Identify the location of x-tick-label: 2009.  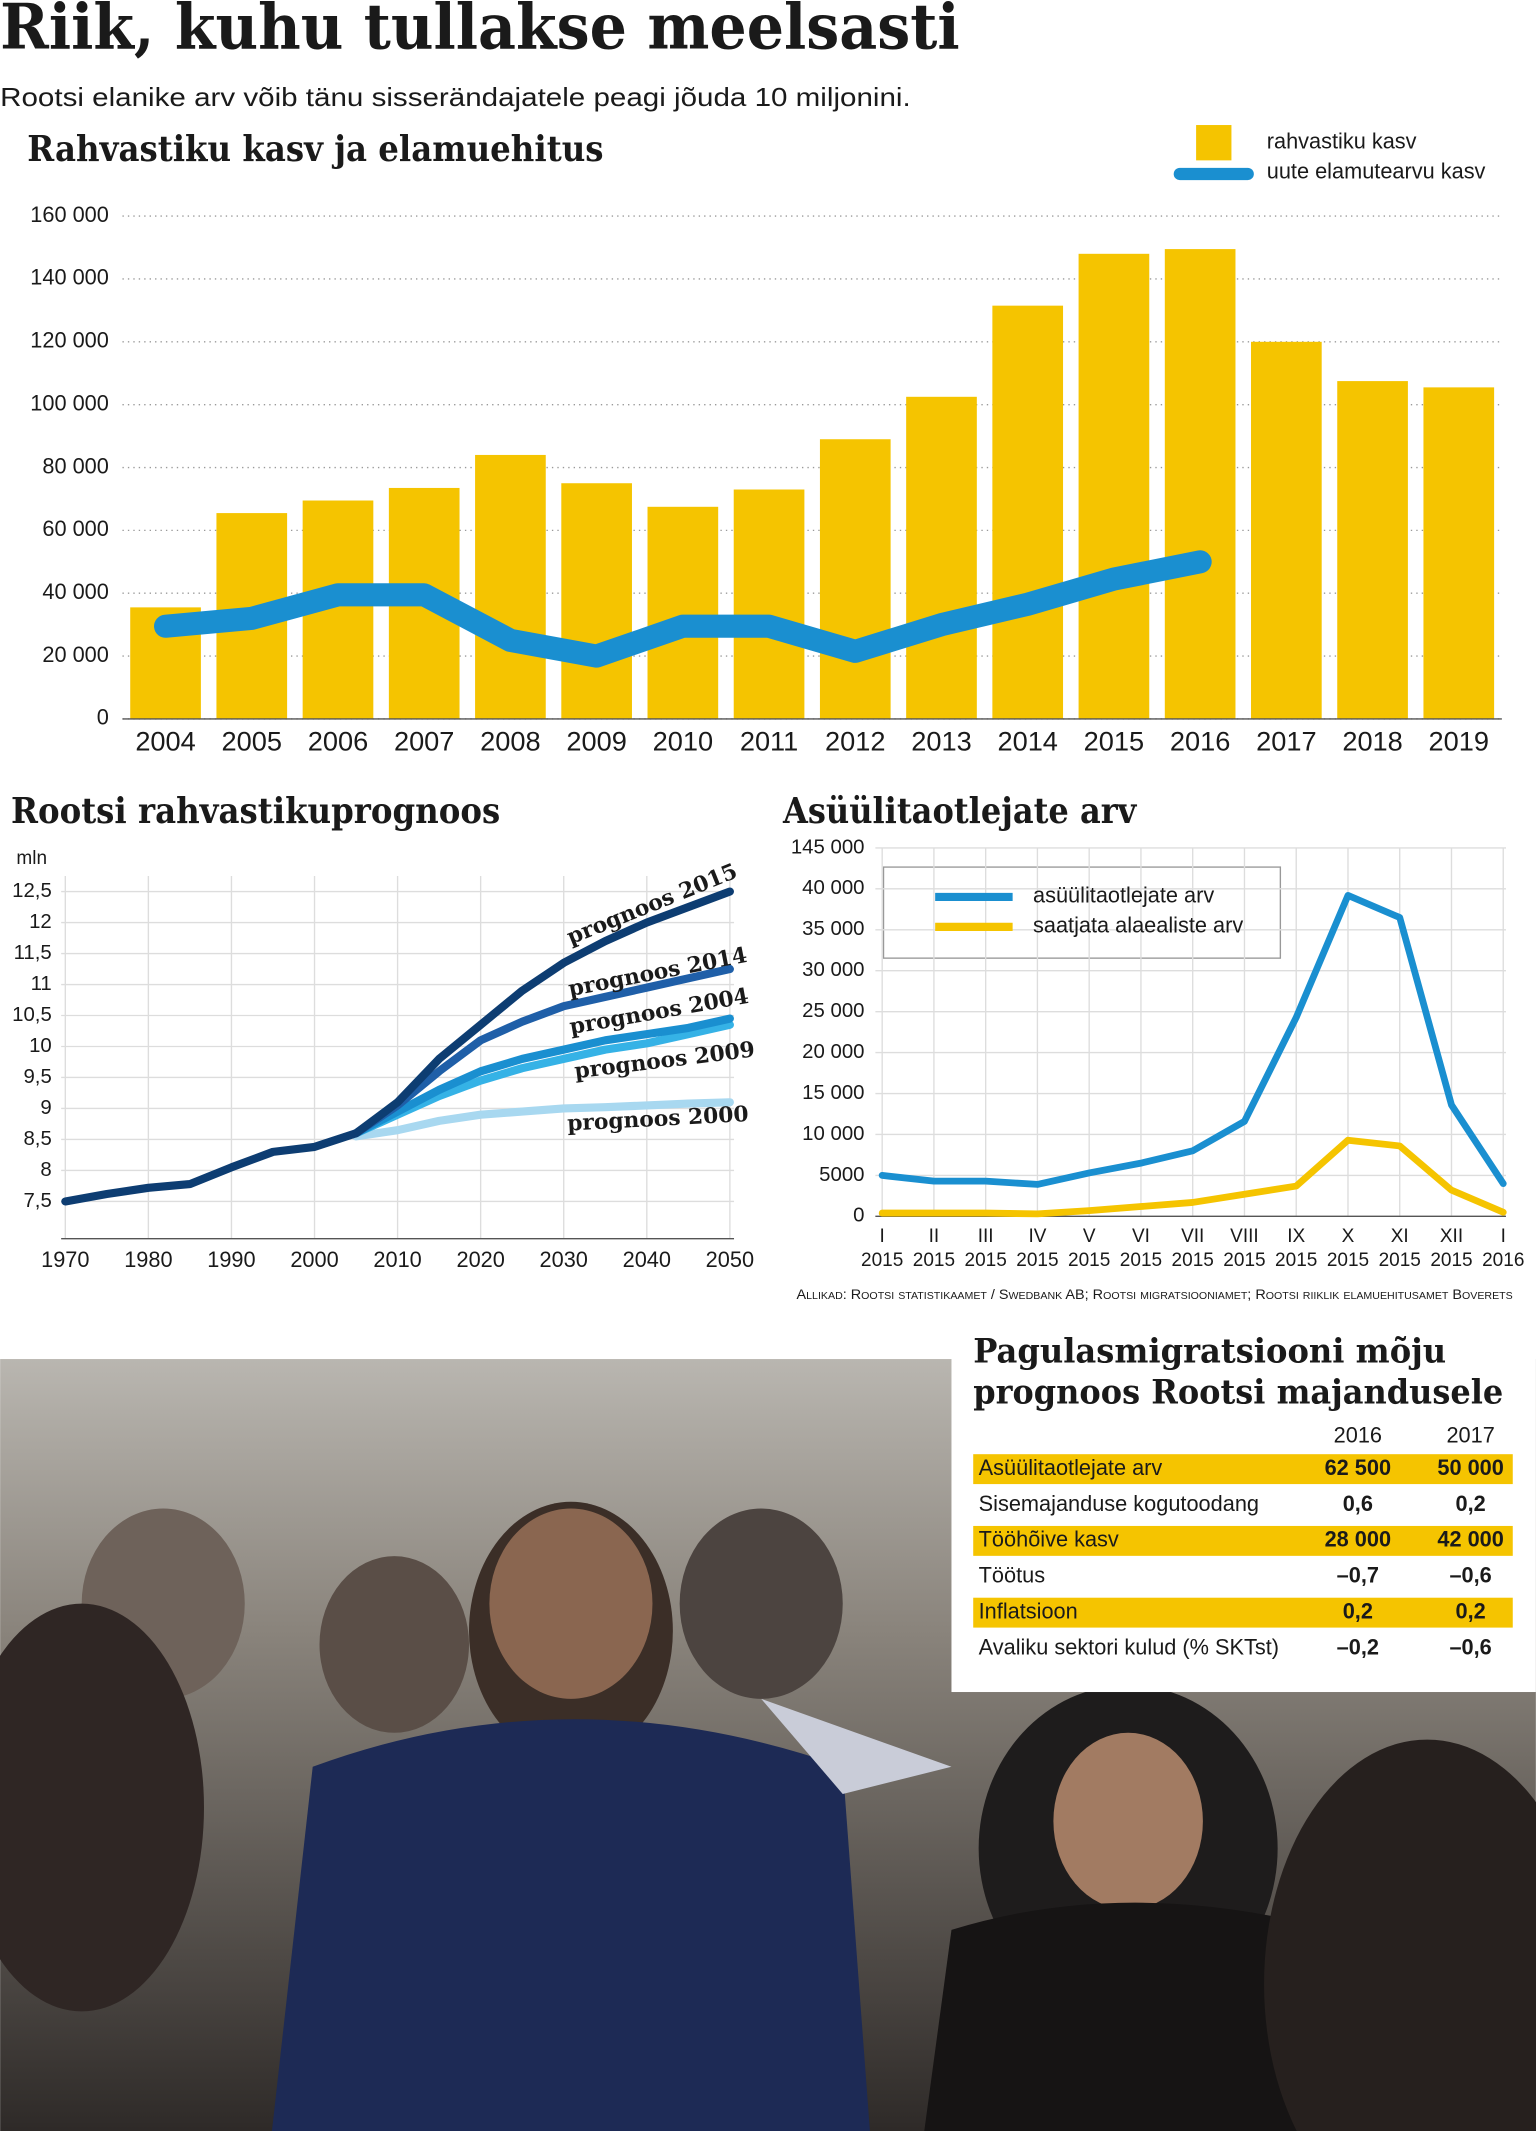
(596, 741).